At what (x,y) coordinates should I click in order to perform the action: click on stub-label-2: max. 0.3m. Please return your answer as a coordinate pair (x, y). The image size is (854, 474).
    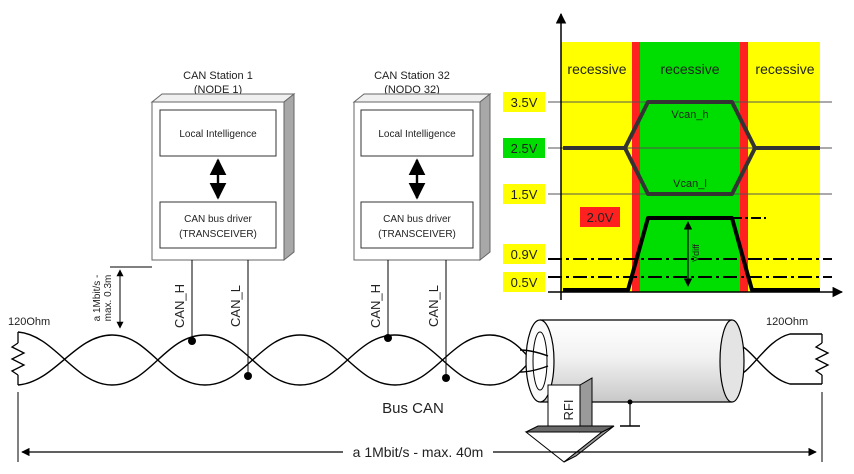
    Looking at the image, I should click on (108, 298).